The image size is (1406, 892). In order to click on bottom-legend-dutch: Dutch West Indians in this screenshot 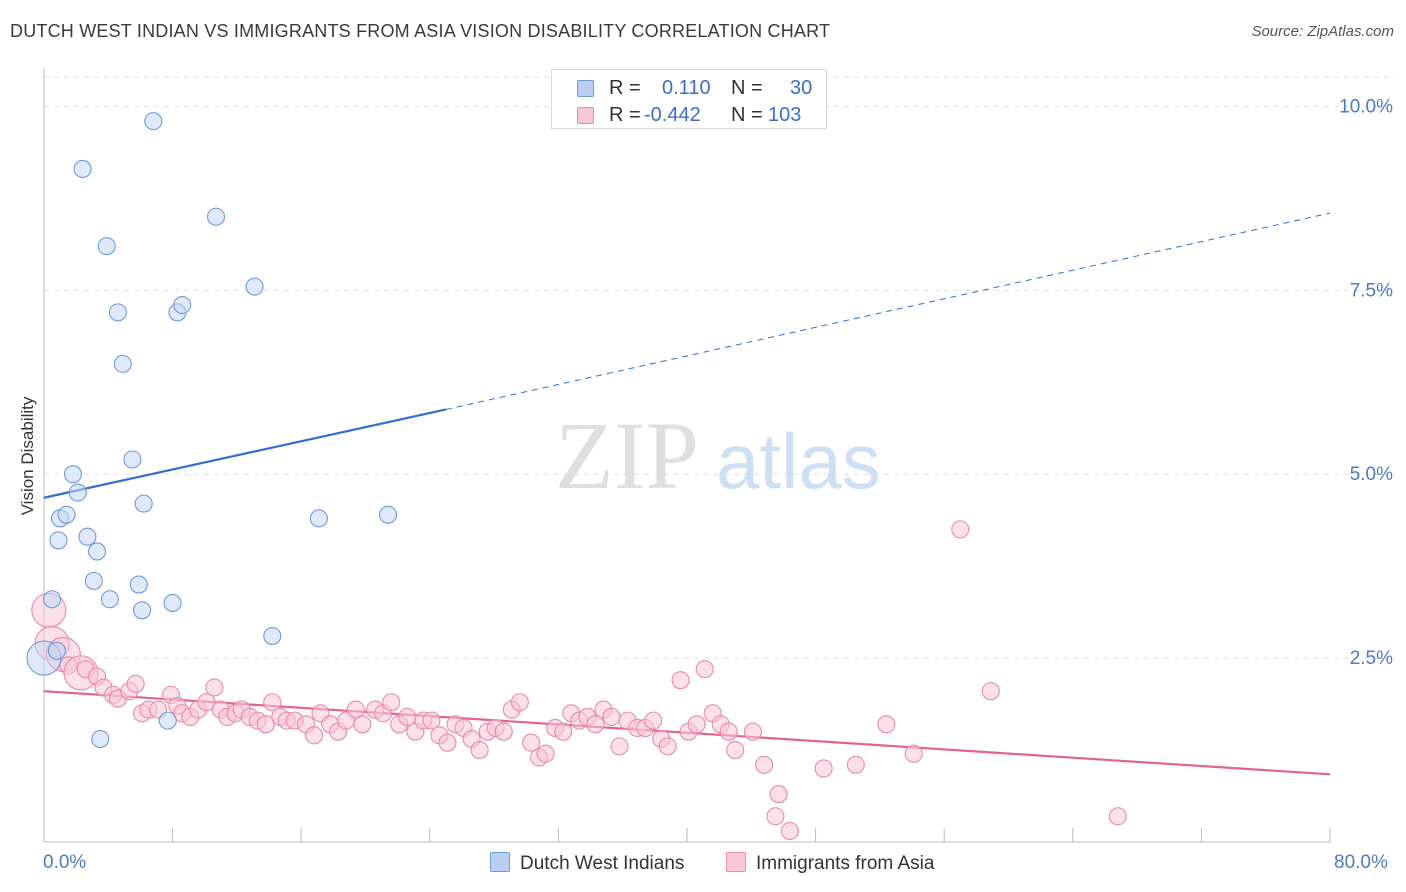, I will do `click(587, 863)`.